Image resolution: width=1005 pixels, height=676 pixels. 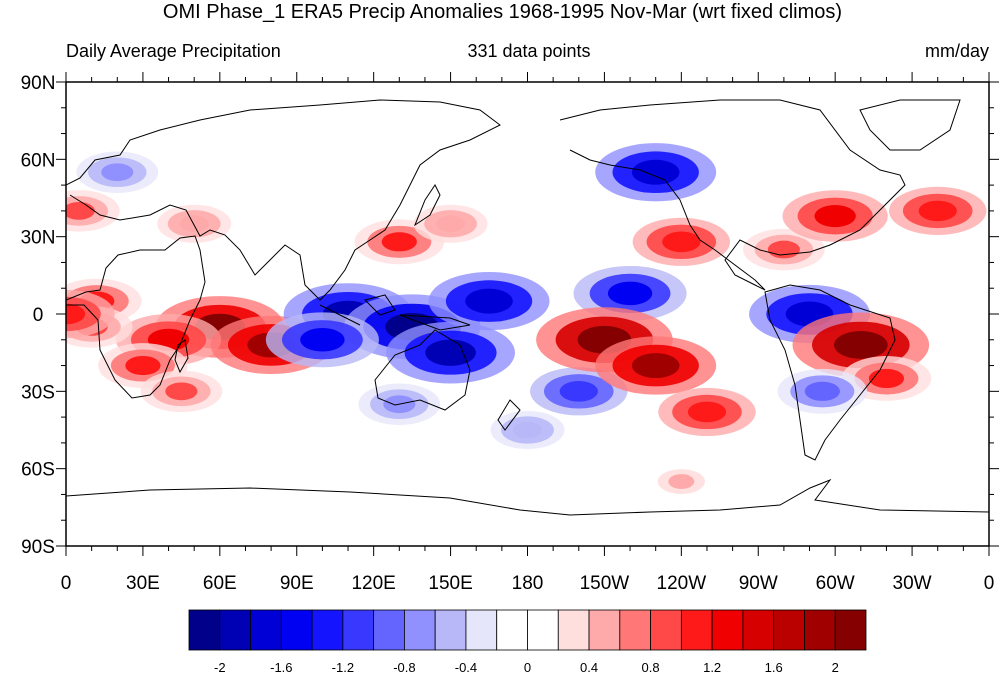 I want to click on lon-tick-label: 90W, so click(x=758, y=583).